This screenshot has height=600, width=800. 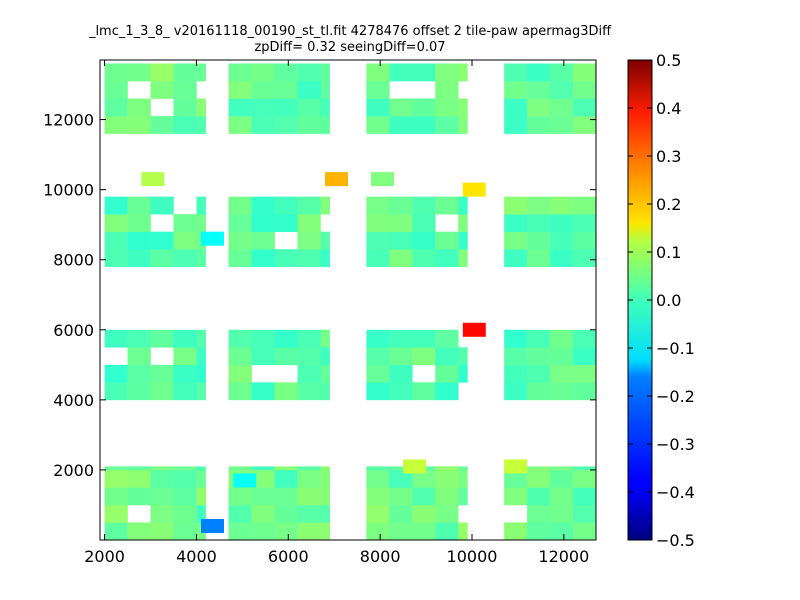 I want to click on chart-subtitle: zpDiff= 0.32 seeingDiff=0.07, so click(x=350, y=47).